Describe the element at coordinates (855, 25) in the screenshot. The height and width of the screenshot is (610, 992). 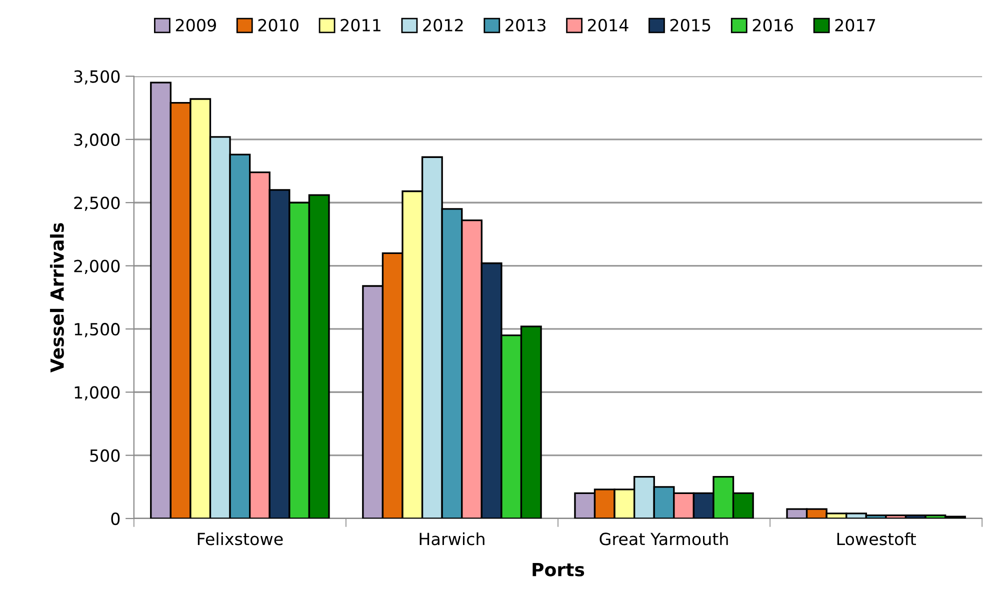
I see `legend-label: 2017` at that location.